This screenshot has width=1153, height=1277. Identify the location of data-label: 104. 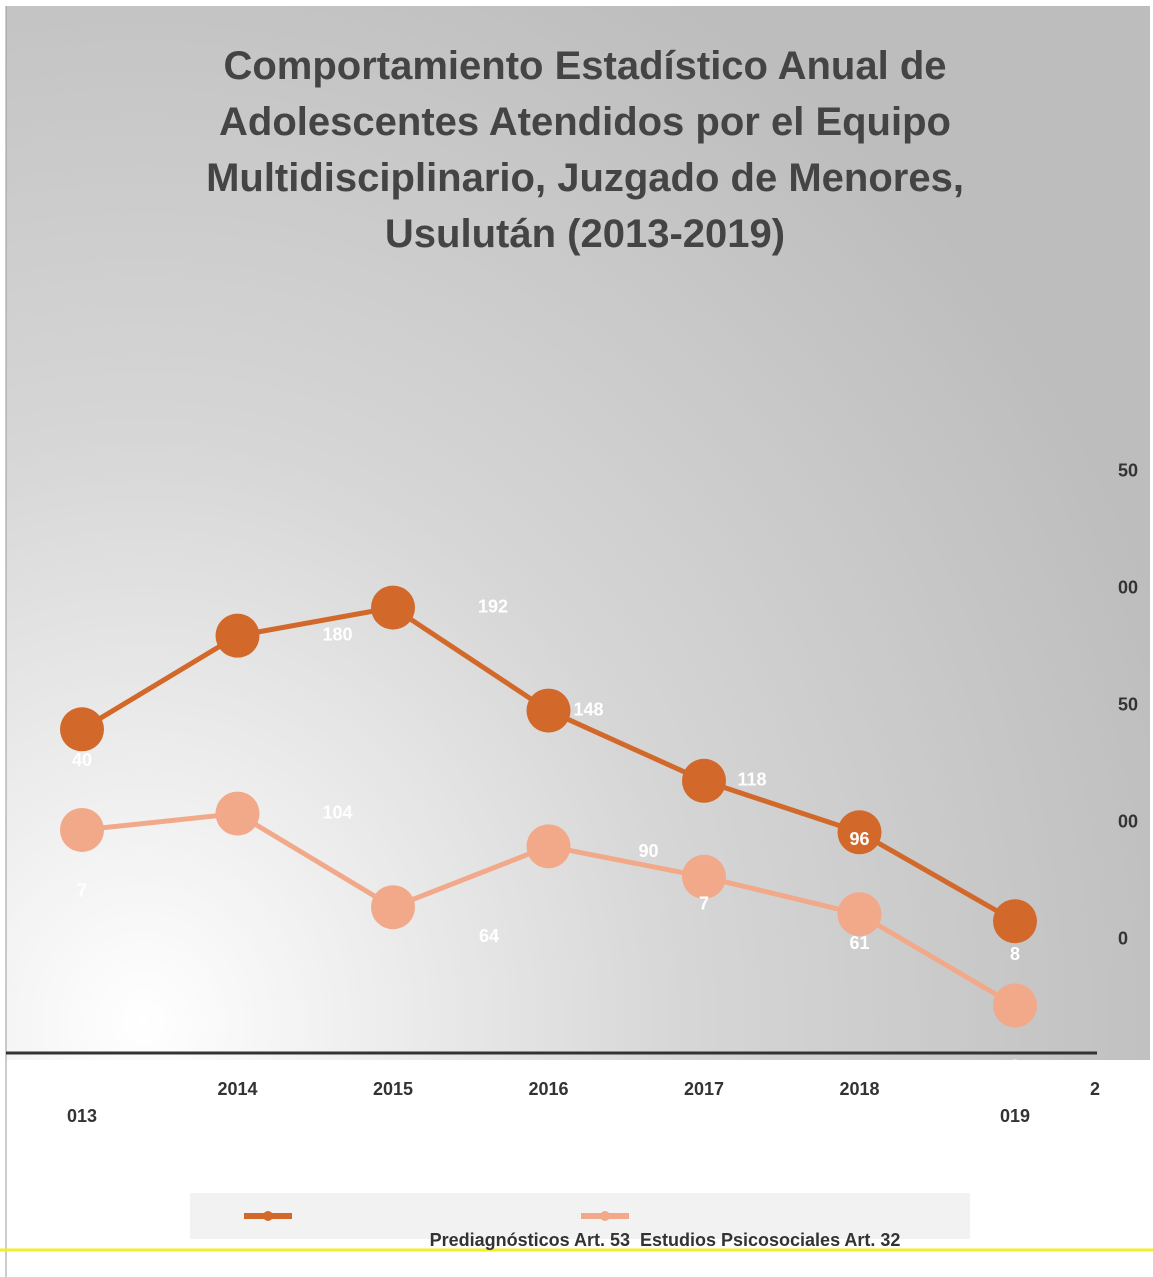
(337, 812).